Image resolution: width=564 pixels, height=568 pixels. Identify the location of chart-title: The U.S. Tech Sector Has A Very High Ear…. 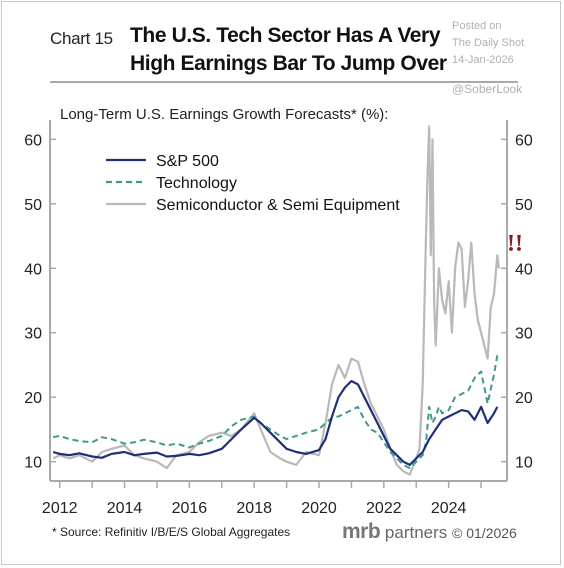
(288, 50).